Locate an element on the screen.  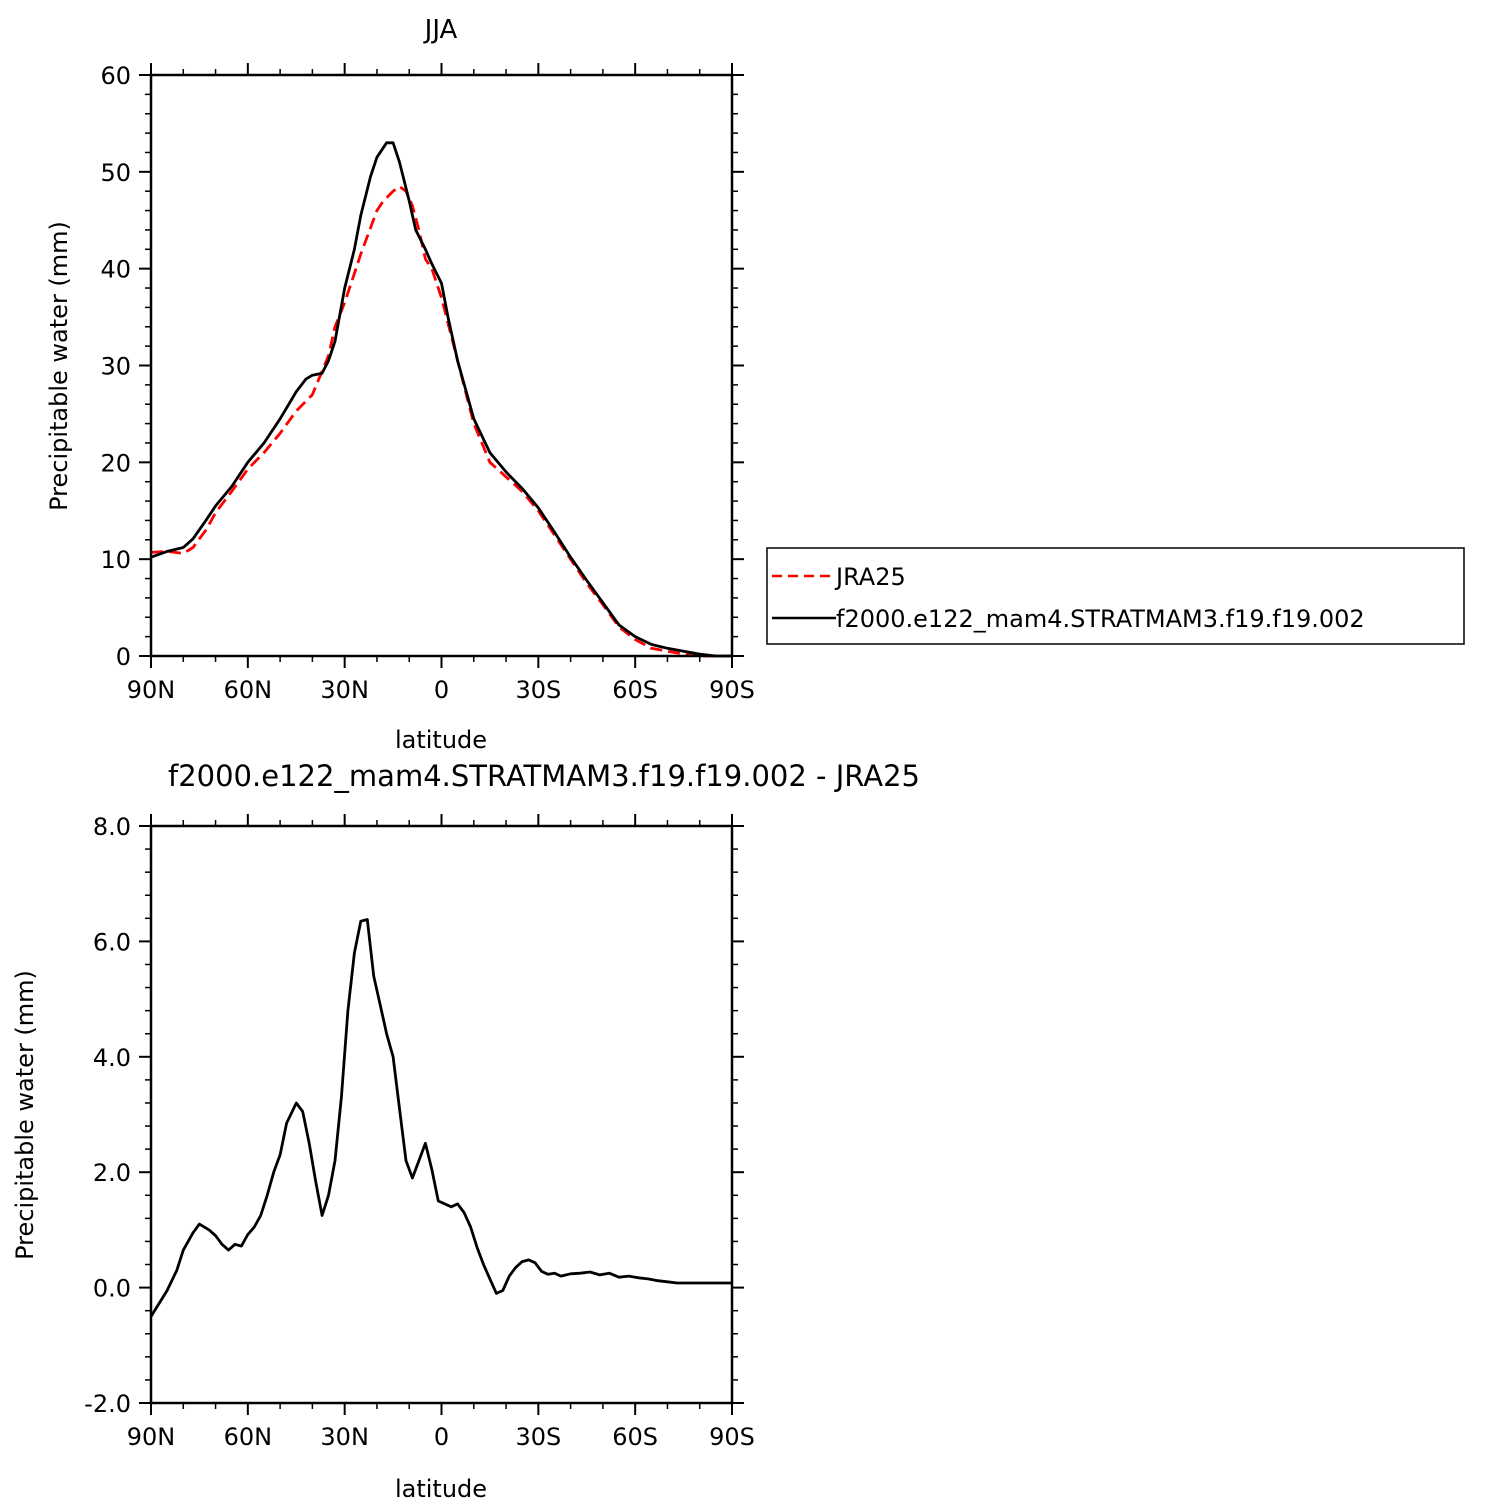
bottom-x-tick-label: 90S is located at coordinates (732, 1437).